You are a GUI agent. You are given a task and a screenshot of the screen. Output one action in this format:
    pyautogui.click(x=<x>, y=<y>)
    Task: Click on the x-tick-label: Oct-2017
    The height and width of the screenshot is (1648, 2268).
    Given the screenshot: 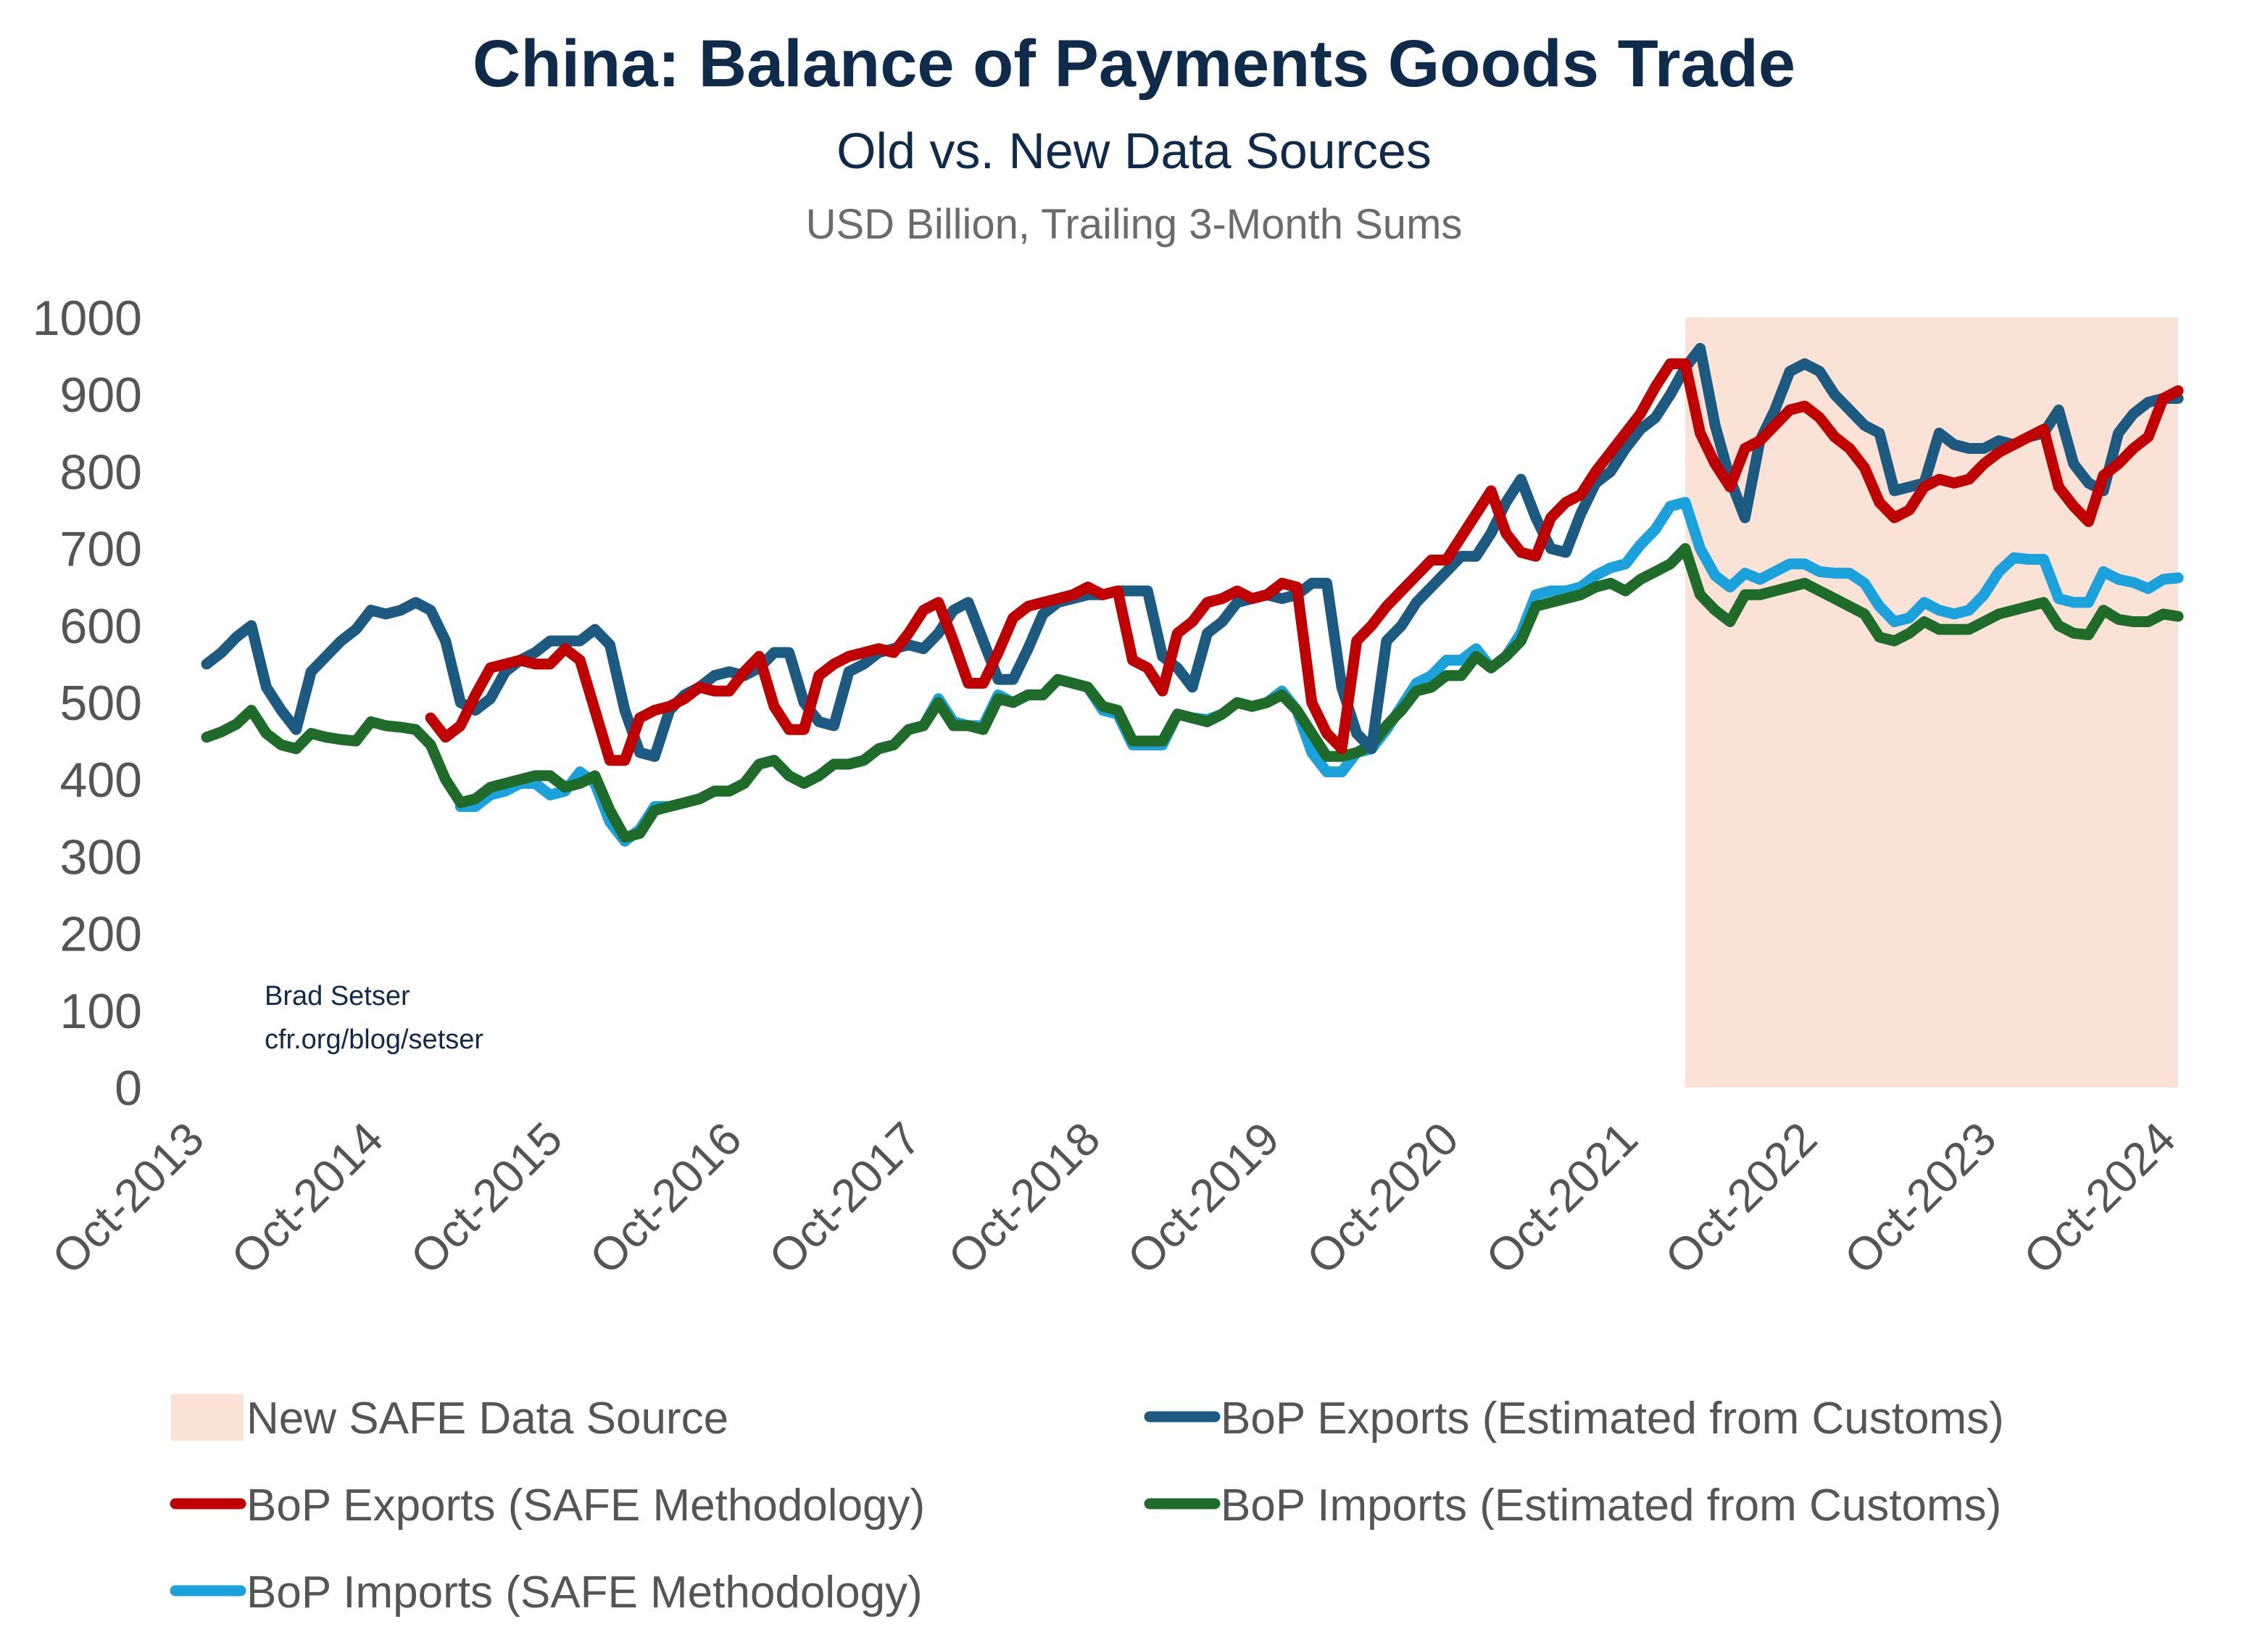 What is the action you would take?
    pyautogui.click(x=845, y=1198)
    